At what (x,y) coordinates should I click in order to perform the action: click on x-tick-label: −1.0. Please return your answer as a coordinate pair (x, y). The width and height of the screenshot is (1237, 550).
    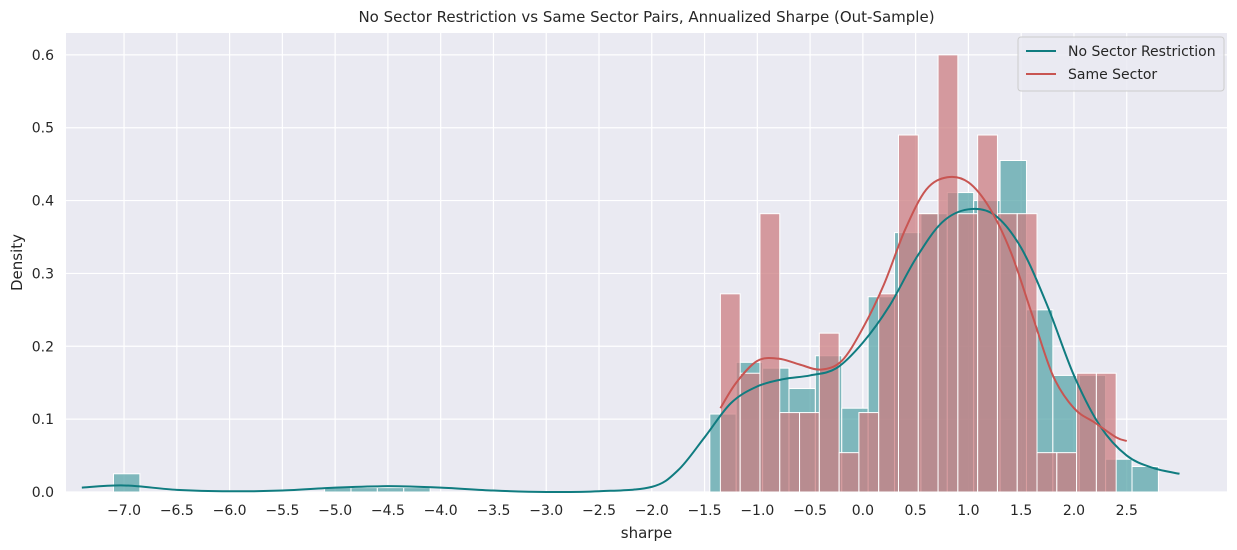
    Looking at the image, I should click on (757, 511).